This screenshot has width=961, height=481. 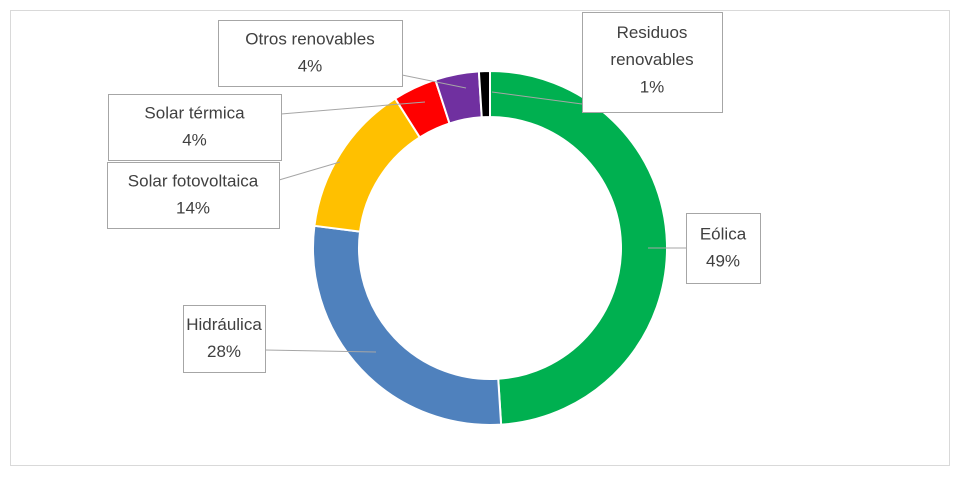 I want to click on label-value: 49%, so click(x=723, y=260).